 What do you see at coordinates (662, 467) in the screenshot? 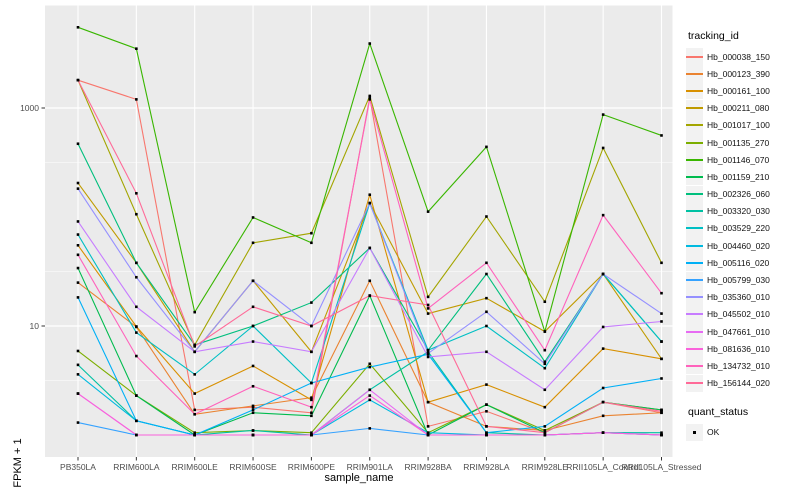
I see `x-tick-label: RRII105LA_Stressed` at bounding box center [662, 467].